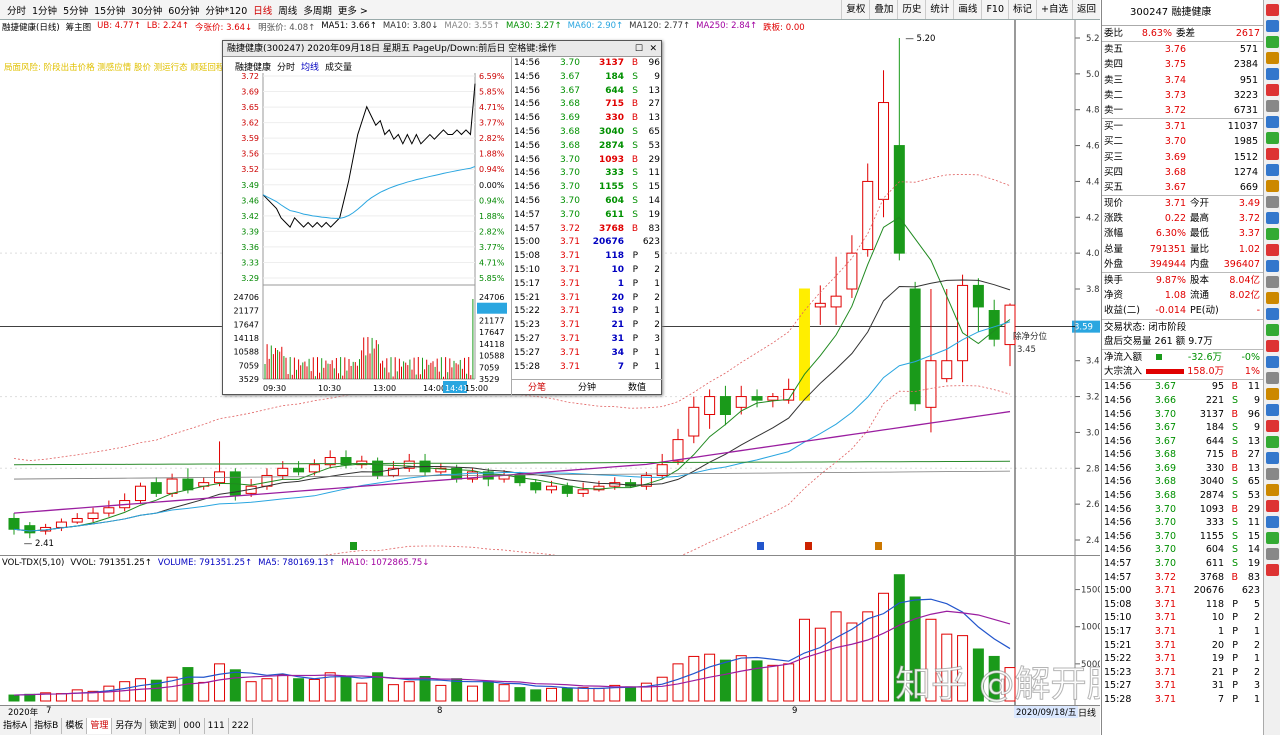 This screenshot has height=735, width=1280. I want to click on period-tab: 分时, so click(17, 11).